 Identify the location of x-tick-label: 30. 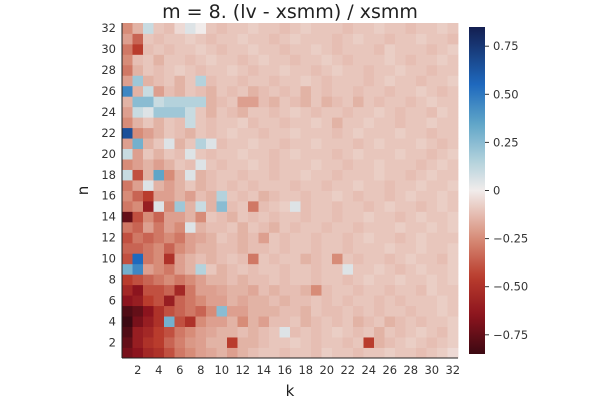
(431, 370).